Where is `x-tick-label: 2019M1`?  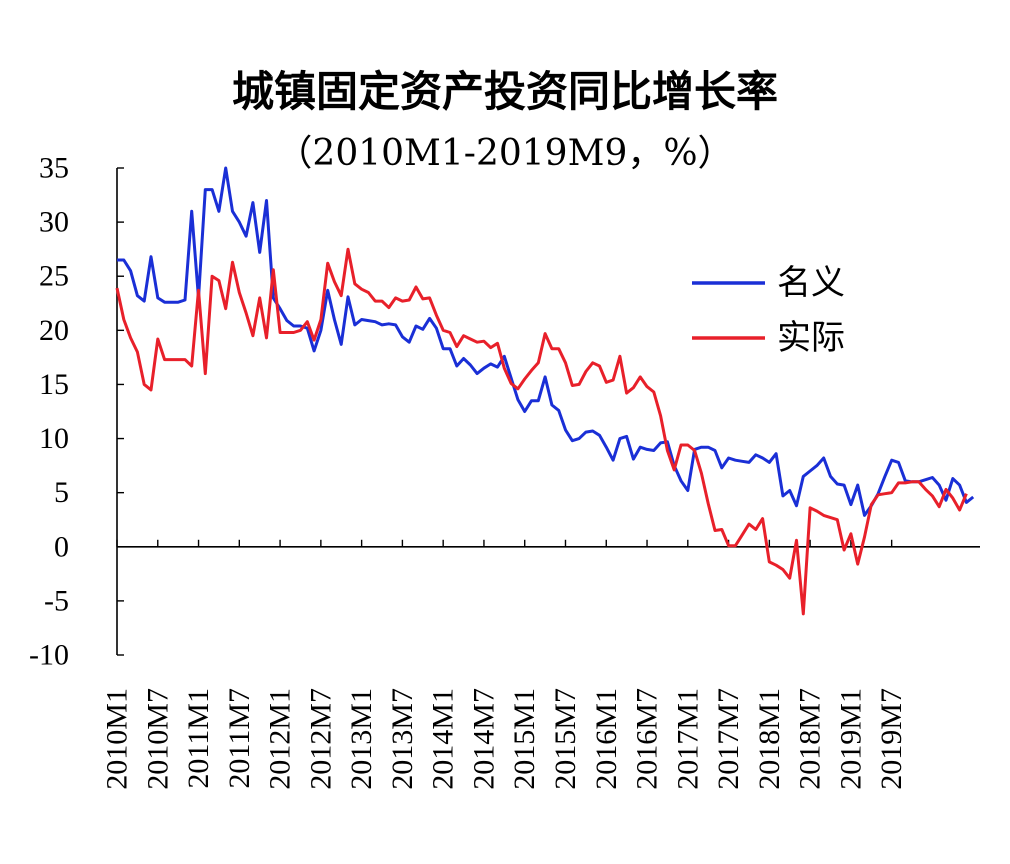
x-tick-label: 2019M1 is located at coordinates (850, 739).